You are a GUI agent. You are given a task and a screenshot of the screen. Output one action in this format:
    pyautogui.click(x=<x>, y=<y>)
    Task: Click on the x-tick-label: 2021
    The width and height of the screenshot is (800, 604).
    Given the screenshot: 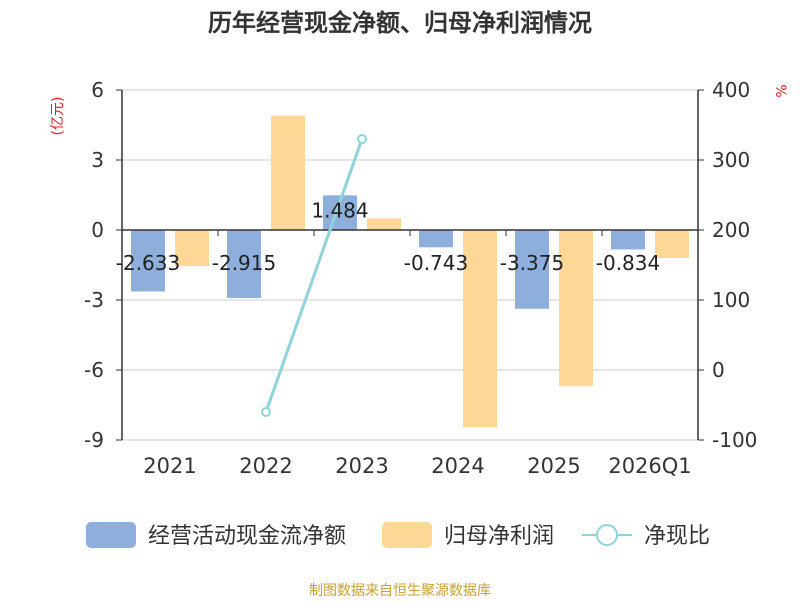 What is the action you would take?
    pyautogui.click(x=169, y=466)
    